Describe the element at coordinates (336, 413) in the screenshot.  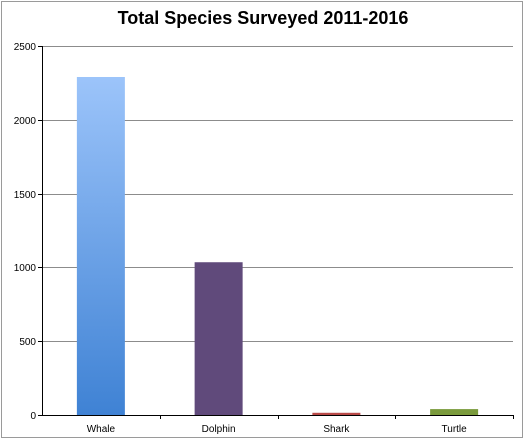
I see `bar-shark` at that location.